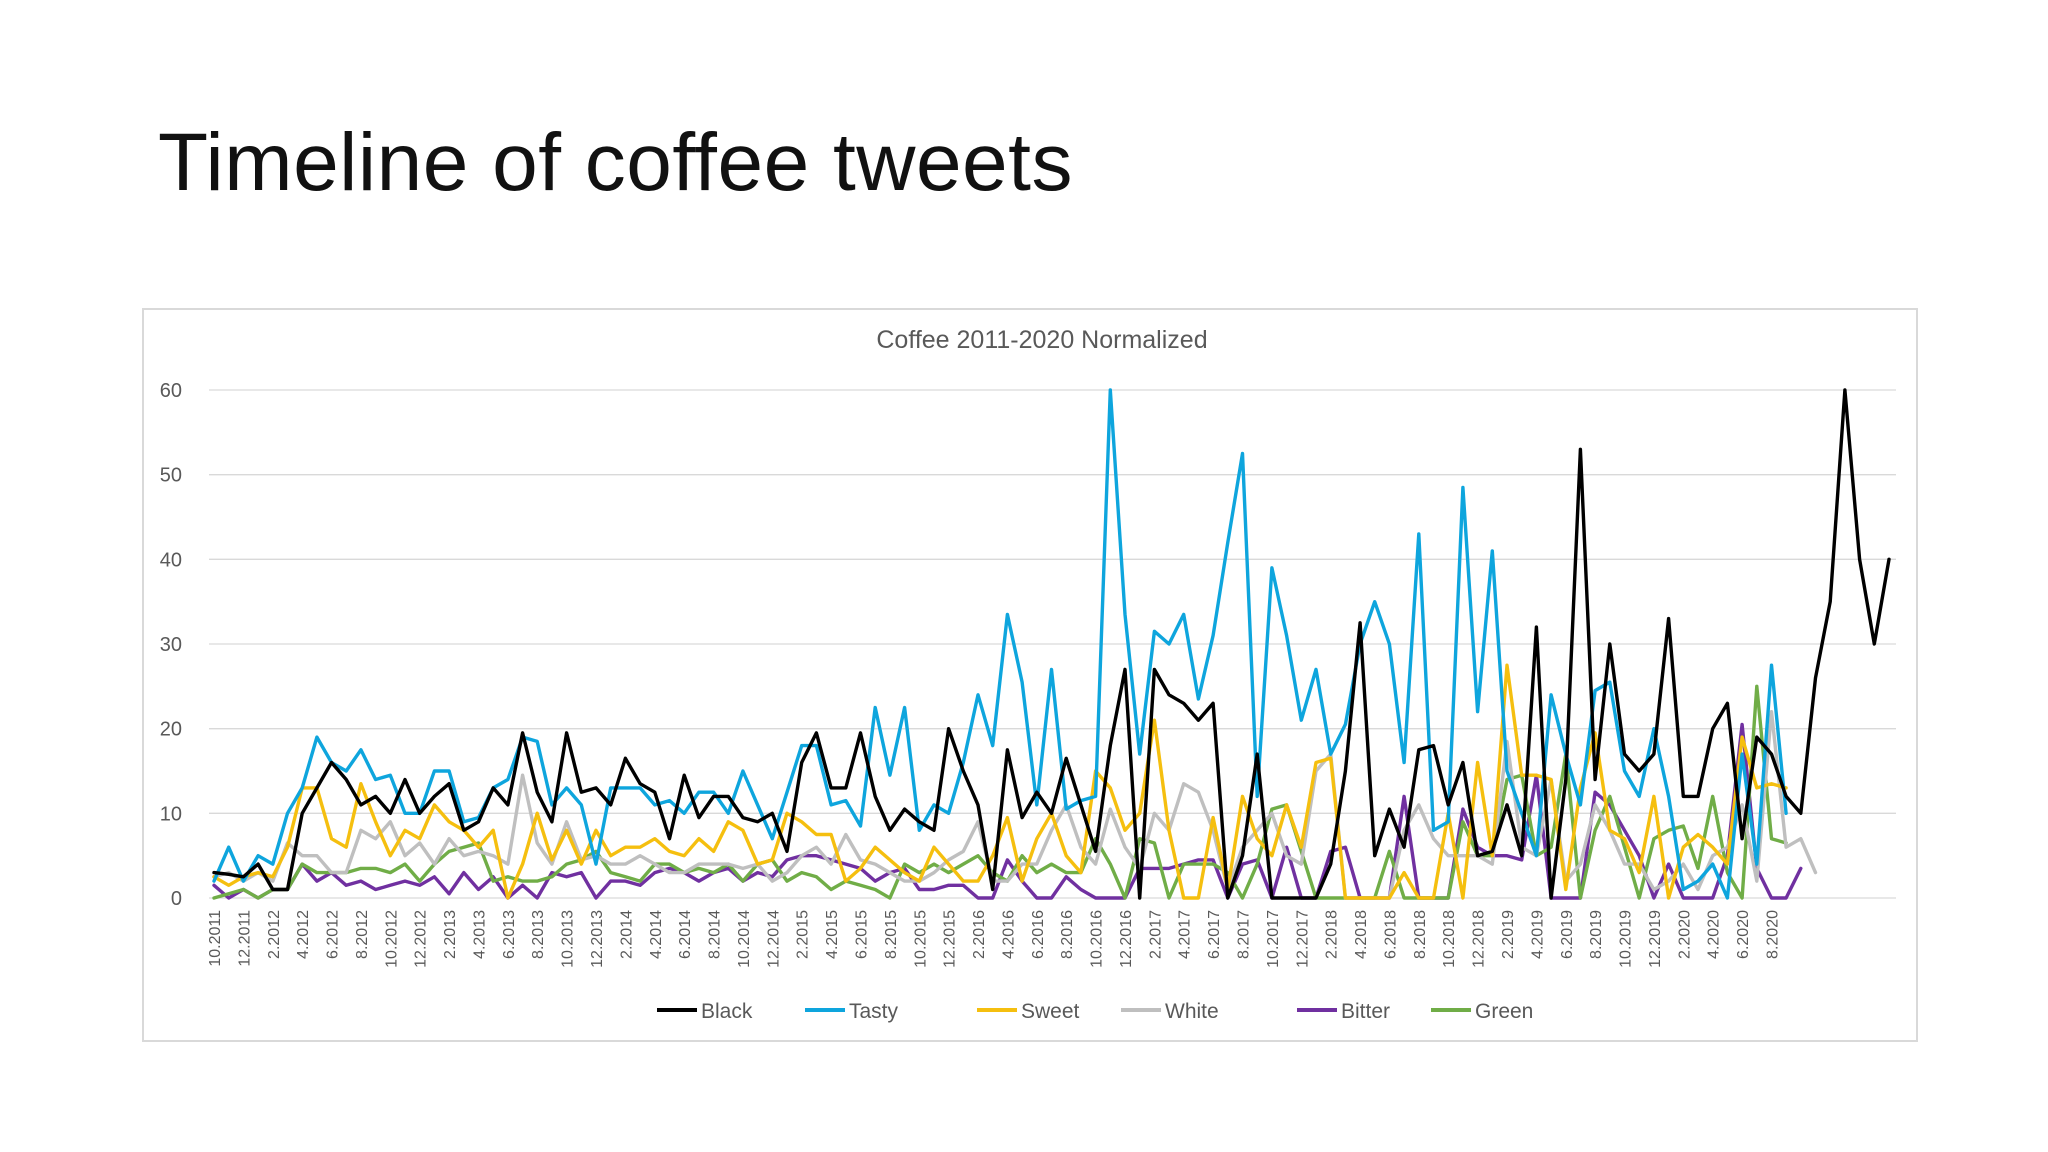 The height and width of the screenshot is (1152, 2048). I want to click on x-tick-label: 6.2013, so click(509, 934).